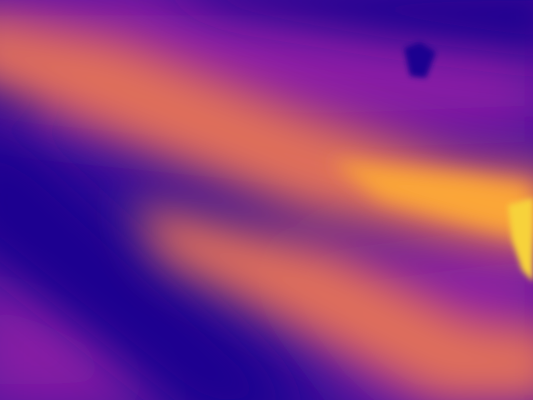 Image resolution: width=533 pixels, height=400 pixels. I want to click on depth-object-top, so click(420, 60).